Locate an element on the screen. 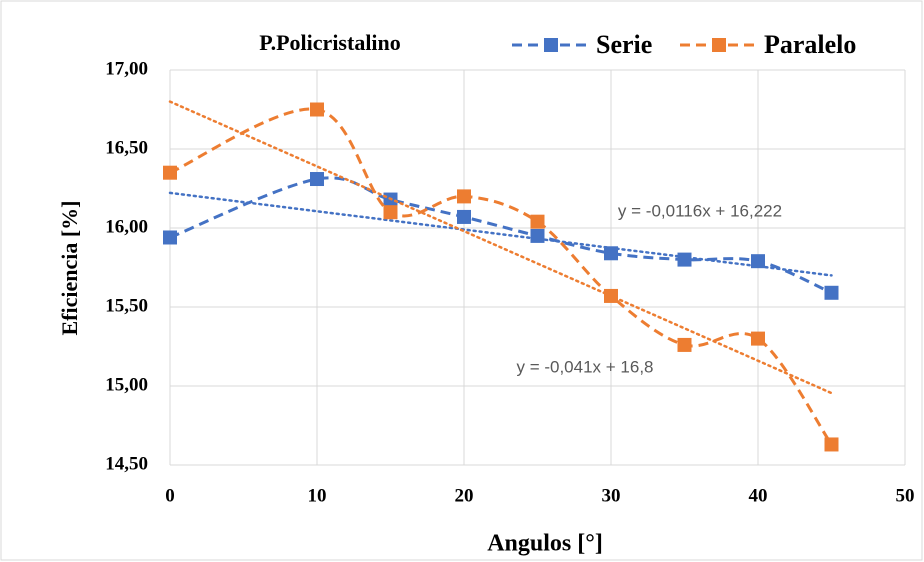  x-tick-label: 0 is located at coordinates (170, 495).